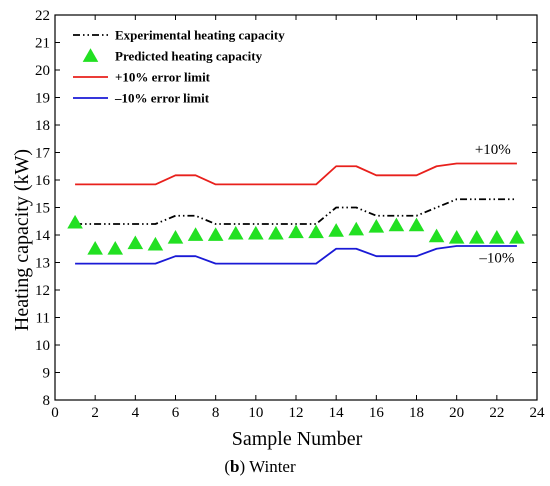 This screenshot has height=486, width=550. What do you see at coordinates (493, 150) in the screenshot?
I see `annotation-label: +10%` at bounding box center [493, 150].